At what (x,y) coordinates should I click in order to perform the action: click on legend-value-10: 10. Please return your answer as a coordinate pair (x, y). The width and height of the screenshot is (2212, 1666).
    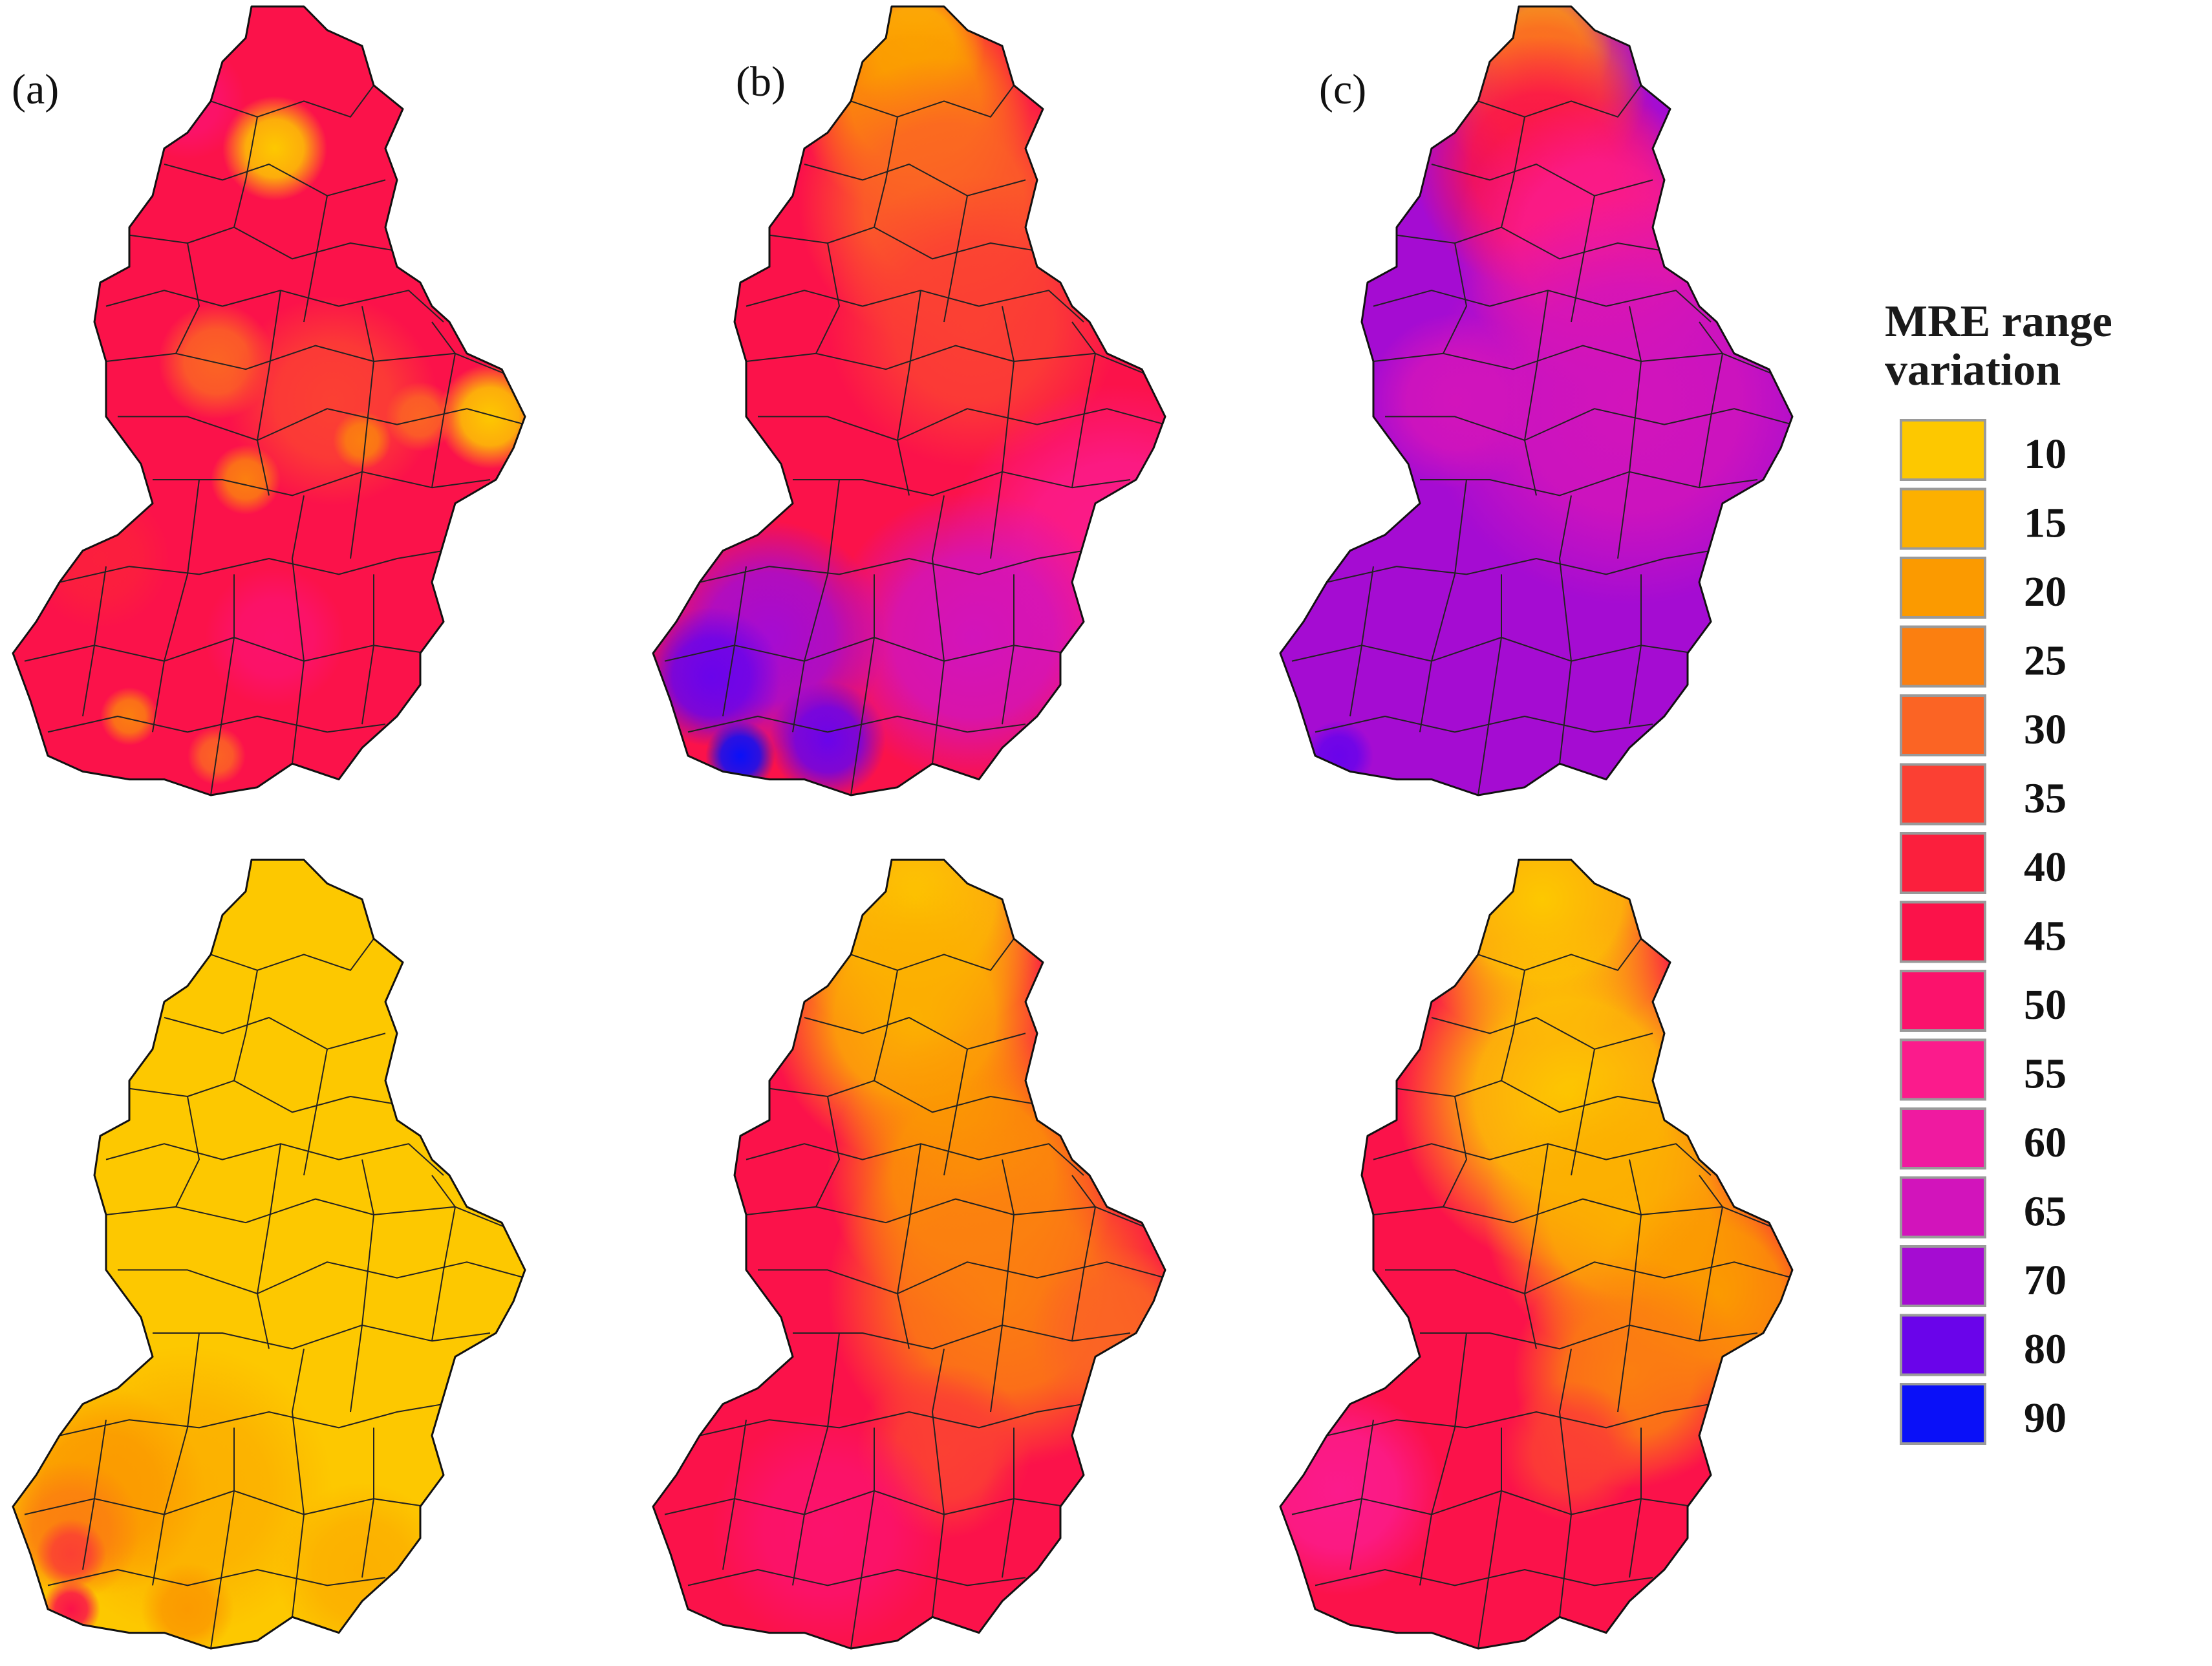
    Looking at the image, I should click on (2045, 454).